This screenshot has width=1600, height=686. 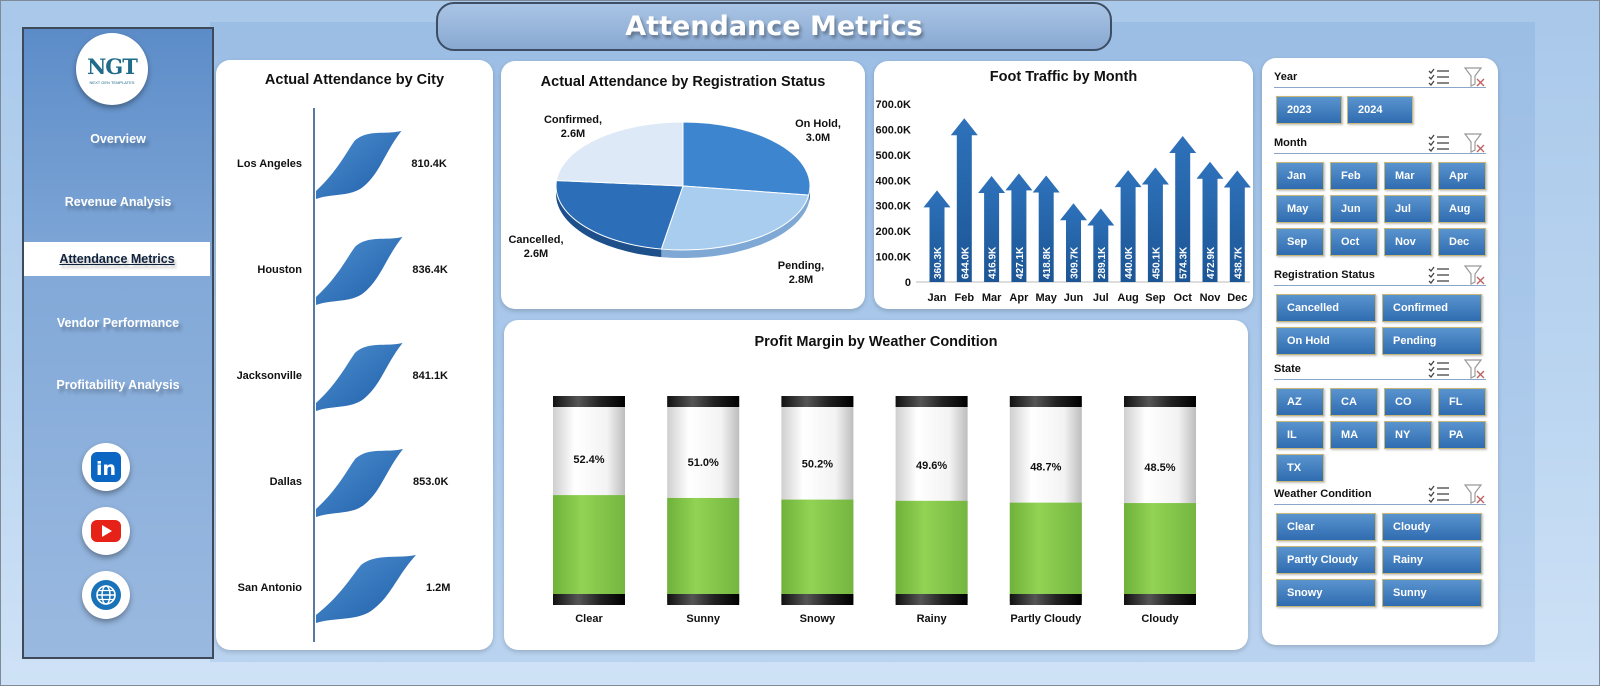 I want to click on traffic-data-label: 289.1K, so click(x=1102, y=262).